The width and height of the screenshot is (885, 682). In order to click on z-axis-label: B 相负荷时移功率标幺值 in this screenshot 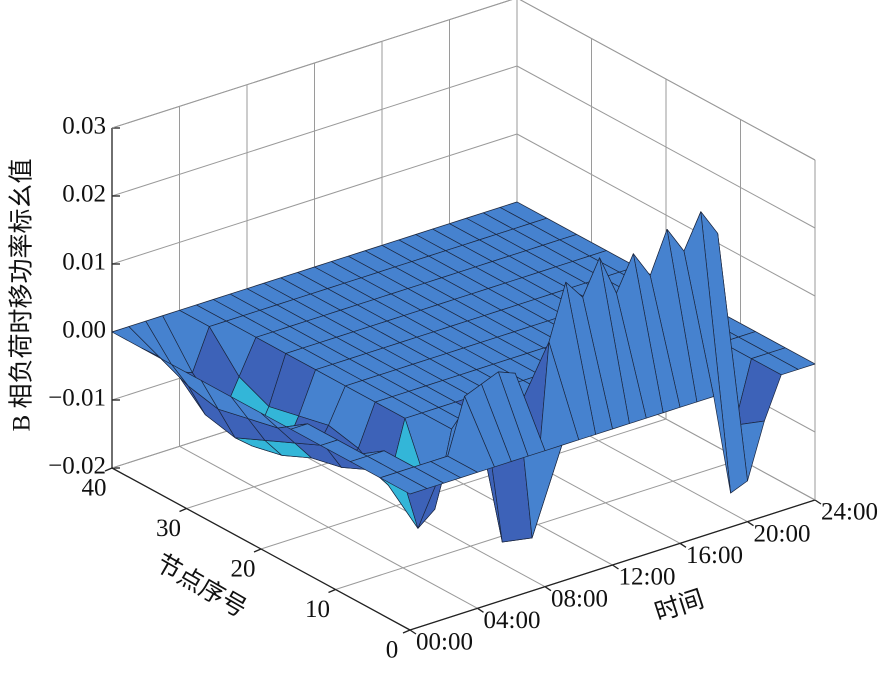, I will do `click(22, 295)`.